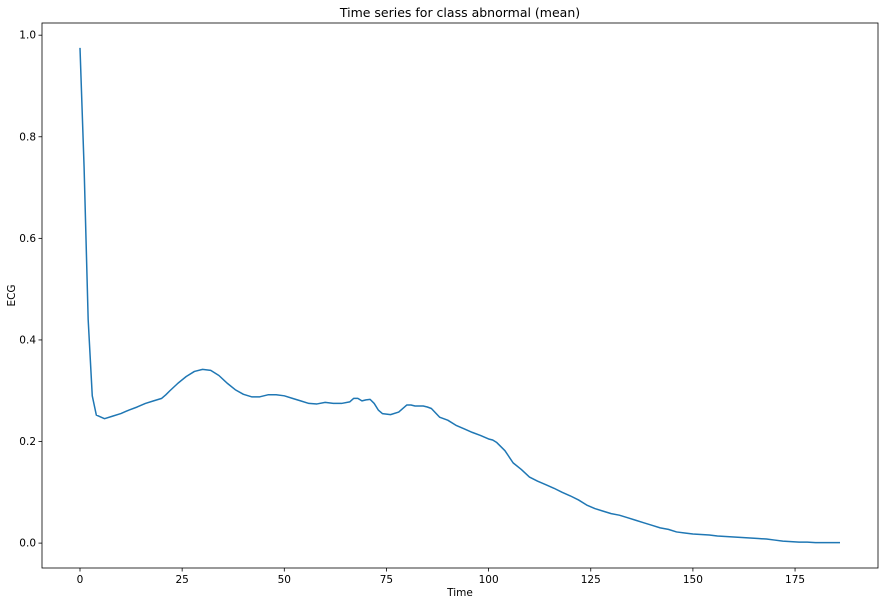 This screenshot has width=888, height=604. Describe the element at coordinates (284, 580) in the screenshot. I see `x-tick-label: 50` at that location.